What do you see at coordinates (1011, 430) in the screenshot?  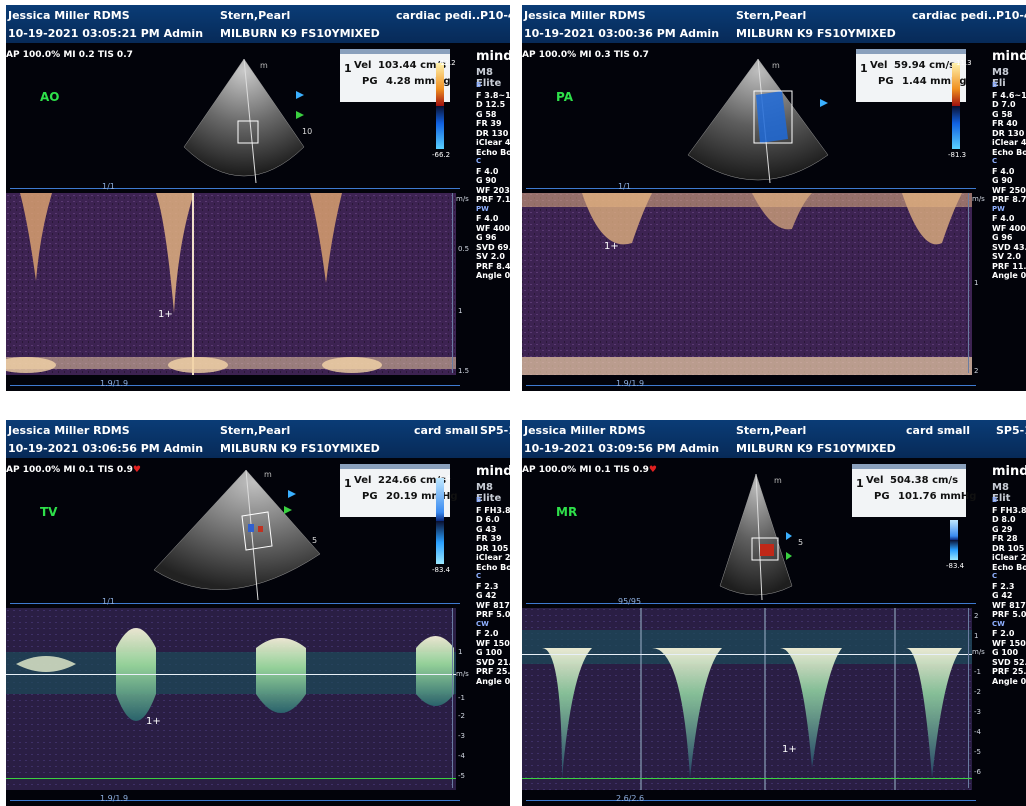 I see `probe-name: SP5-1` at bounding box center [1011, 430].